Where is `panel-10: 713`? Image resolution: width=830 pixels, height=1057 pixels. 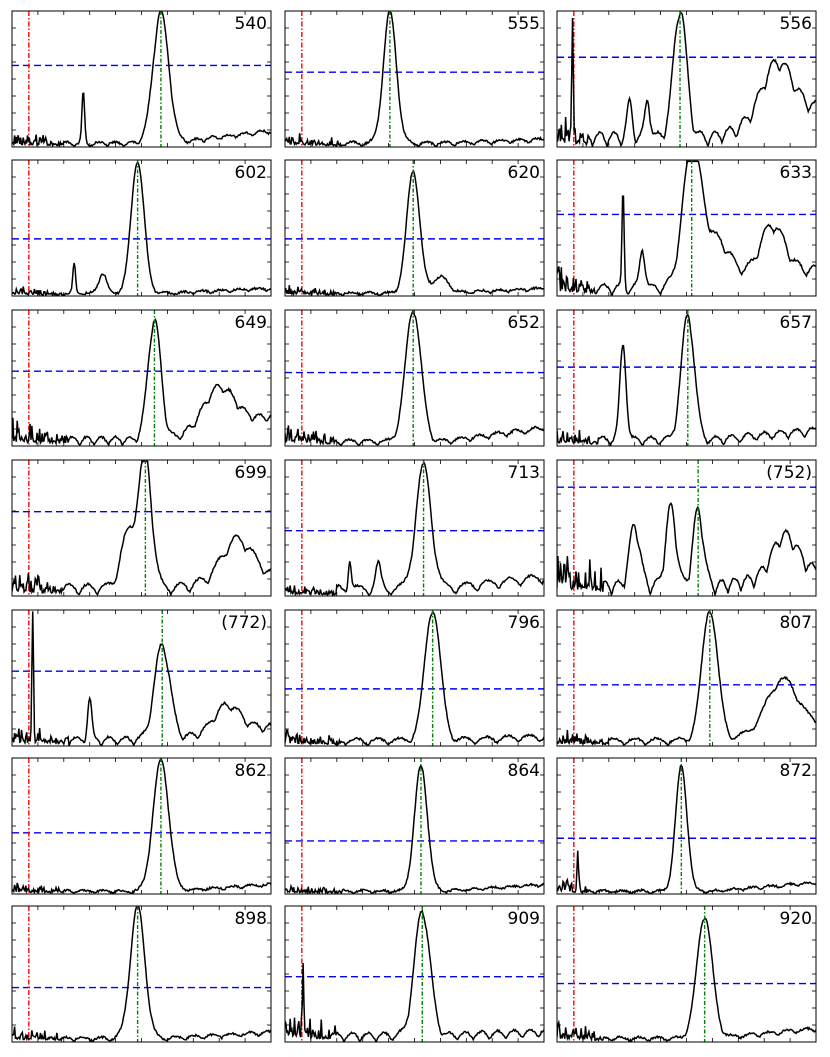
panel-10: 713 is located at coordinates (414, 528).